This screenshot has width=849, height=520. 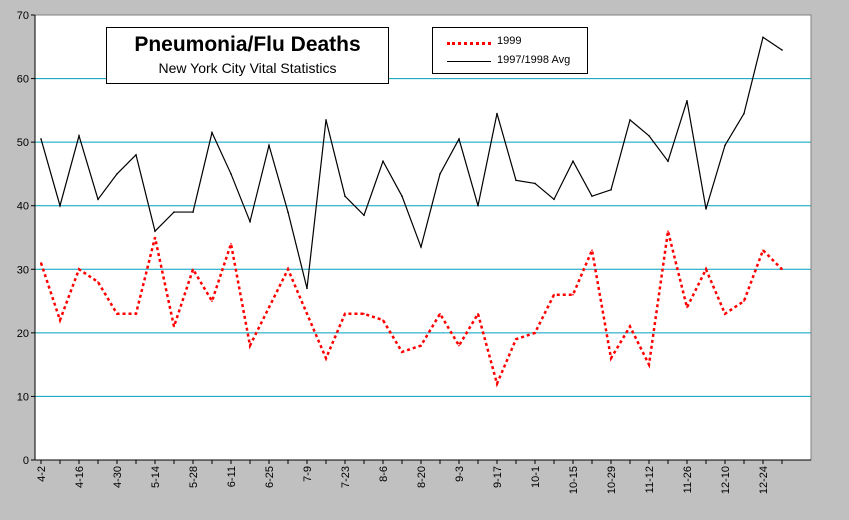 I want to click on x-tick-label: 10-1, so click(x=536, y=477).